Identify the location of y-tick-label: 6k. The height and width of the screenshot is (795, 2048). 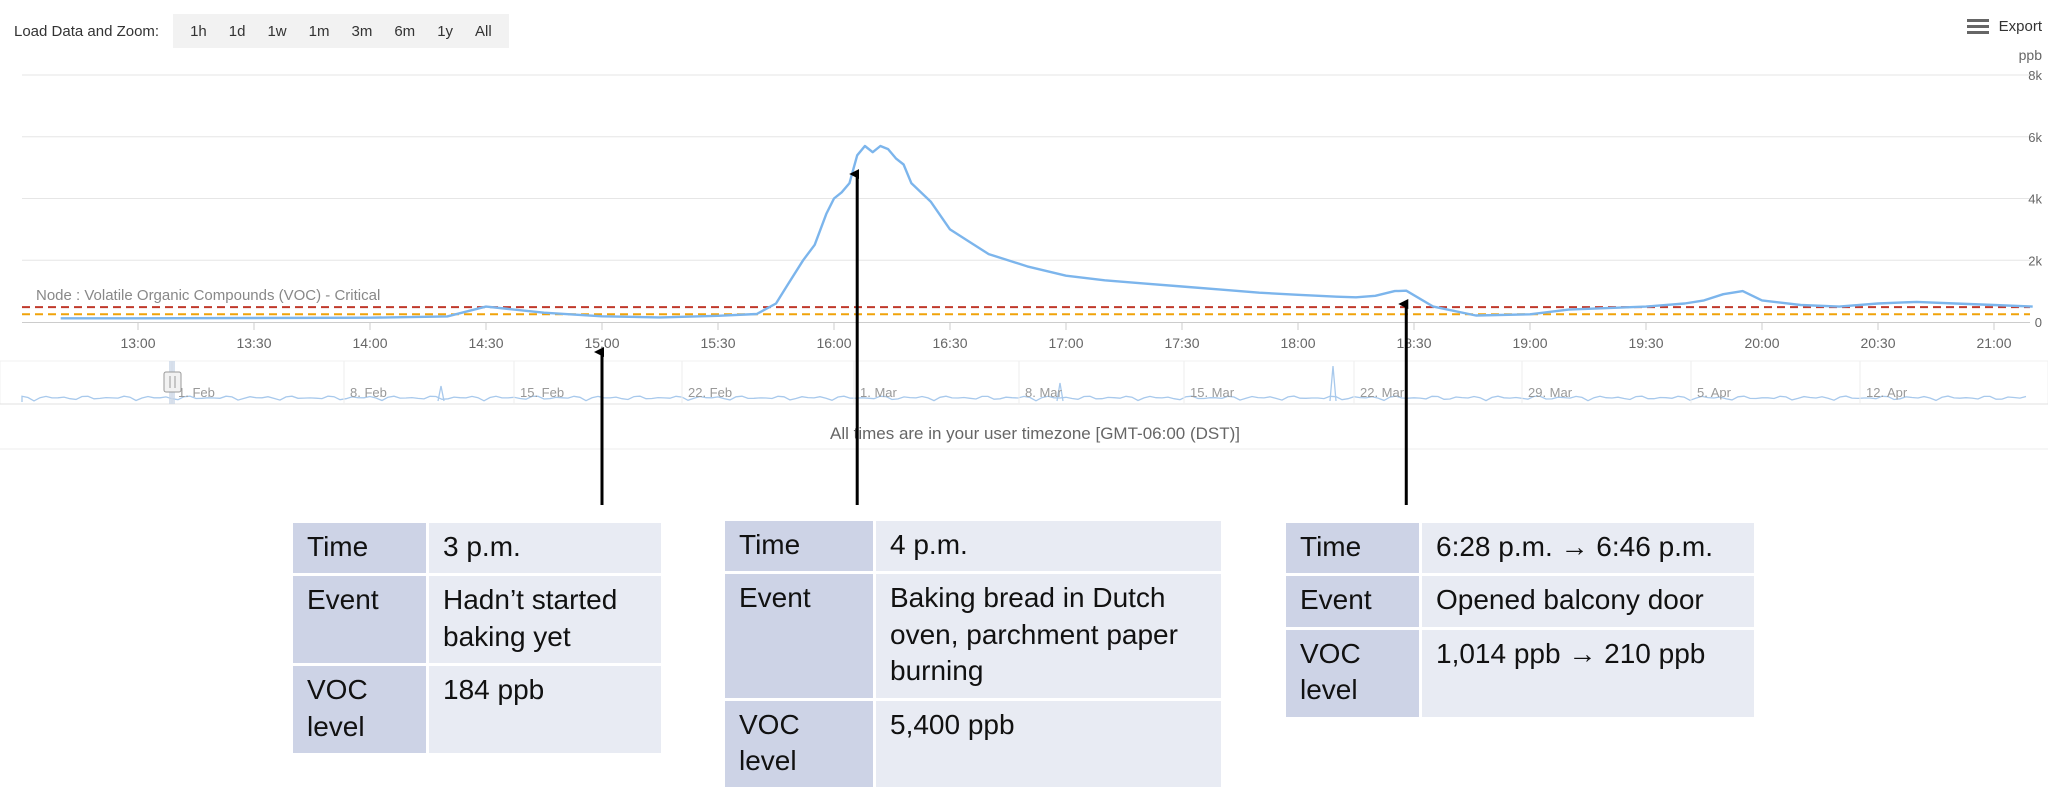
(2035, 137).